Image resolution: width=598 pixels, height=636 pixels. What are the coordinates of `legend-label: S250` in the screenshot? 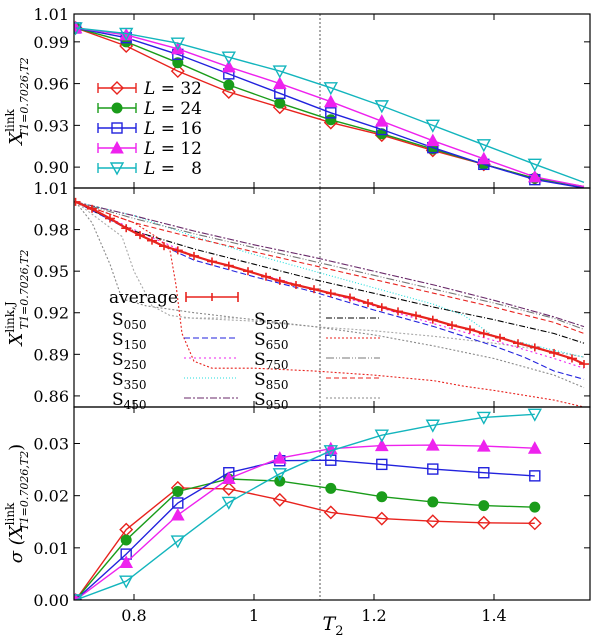 It's located at (129, 361).